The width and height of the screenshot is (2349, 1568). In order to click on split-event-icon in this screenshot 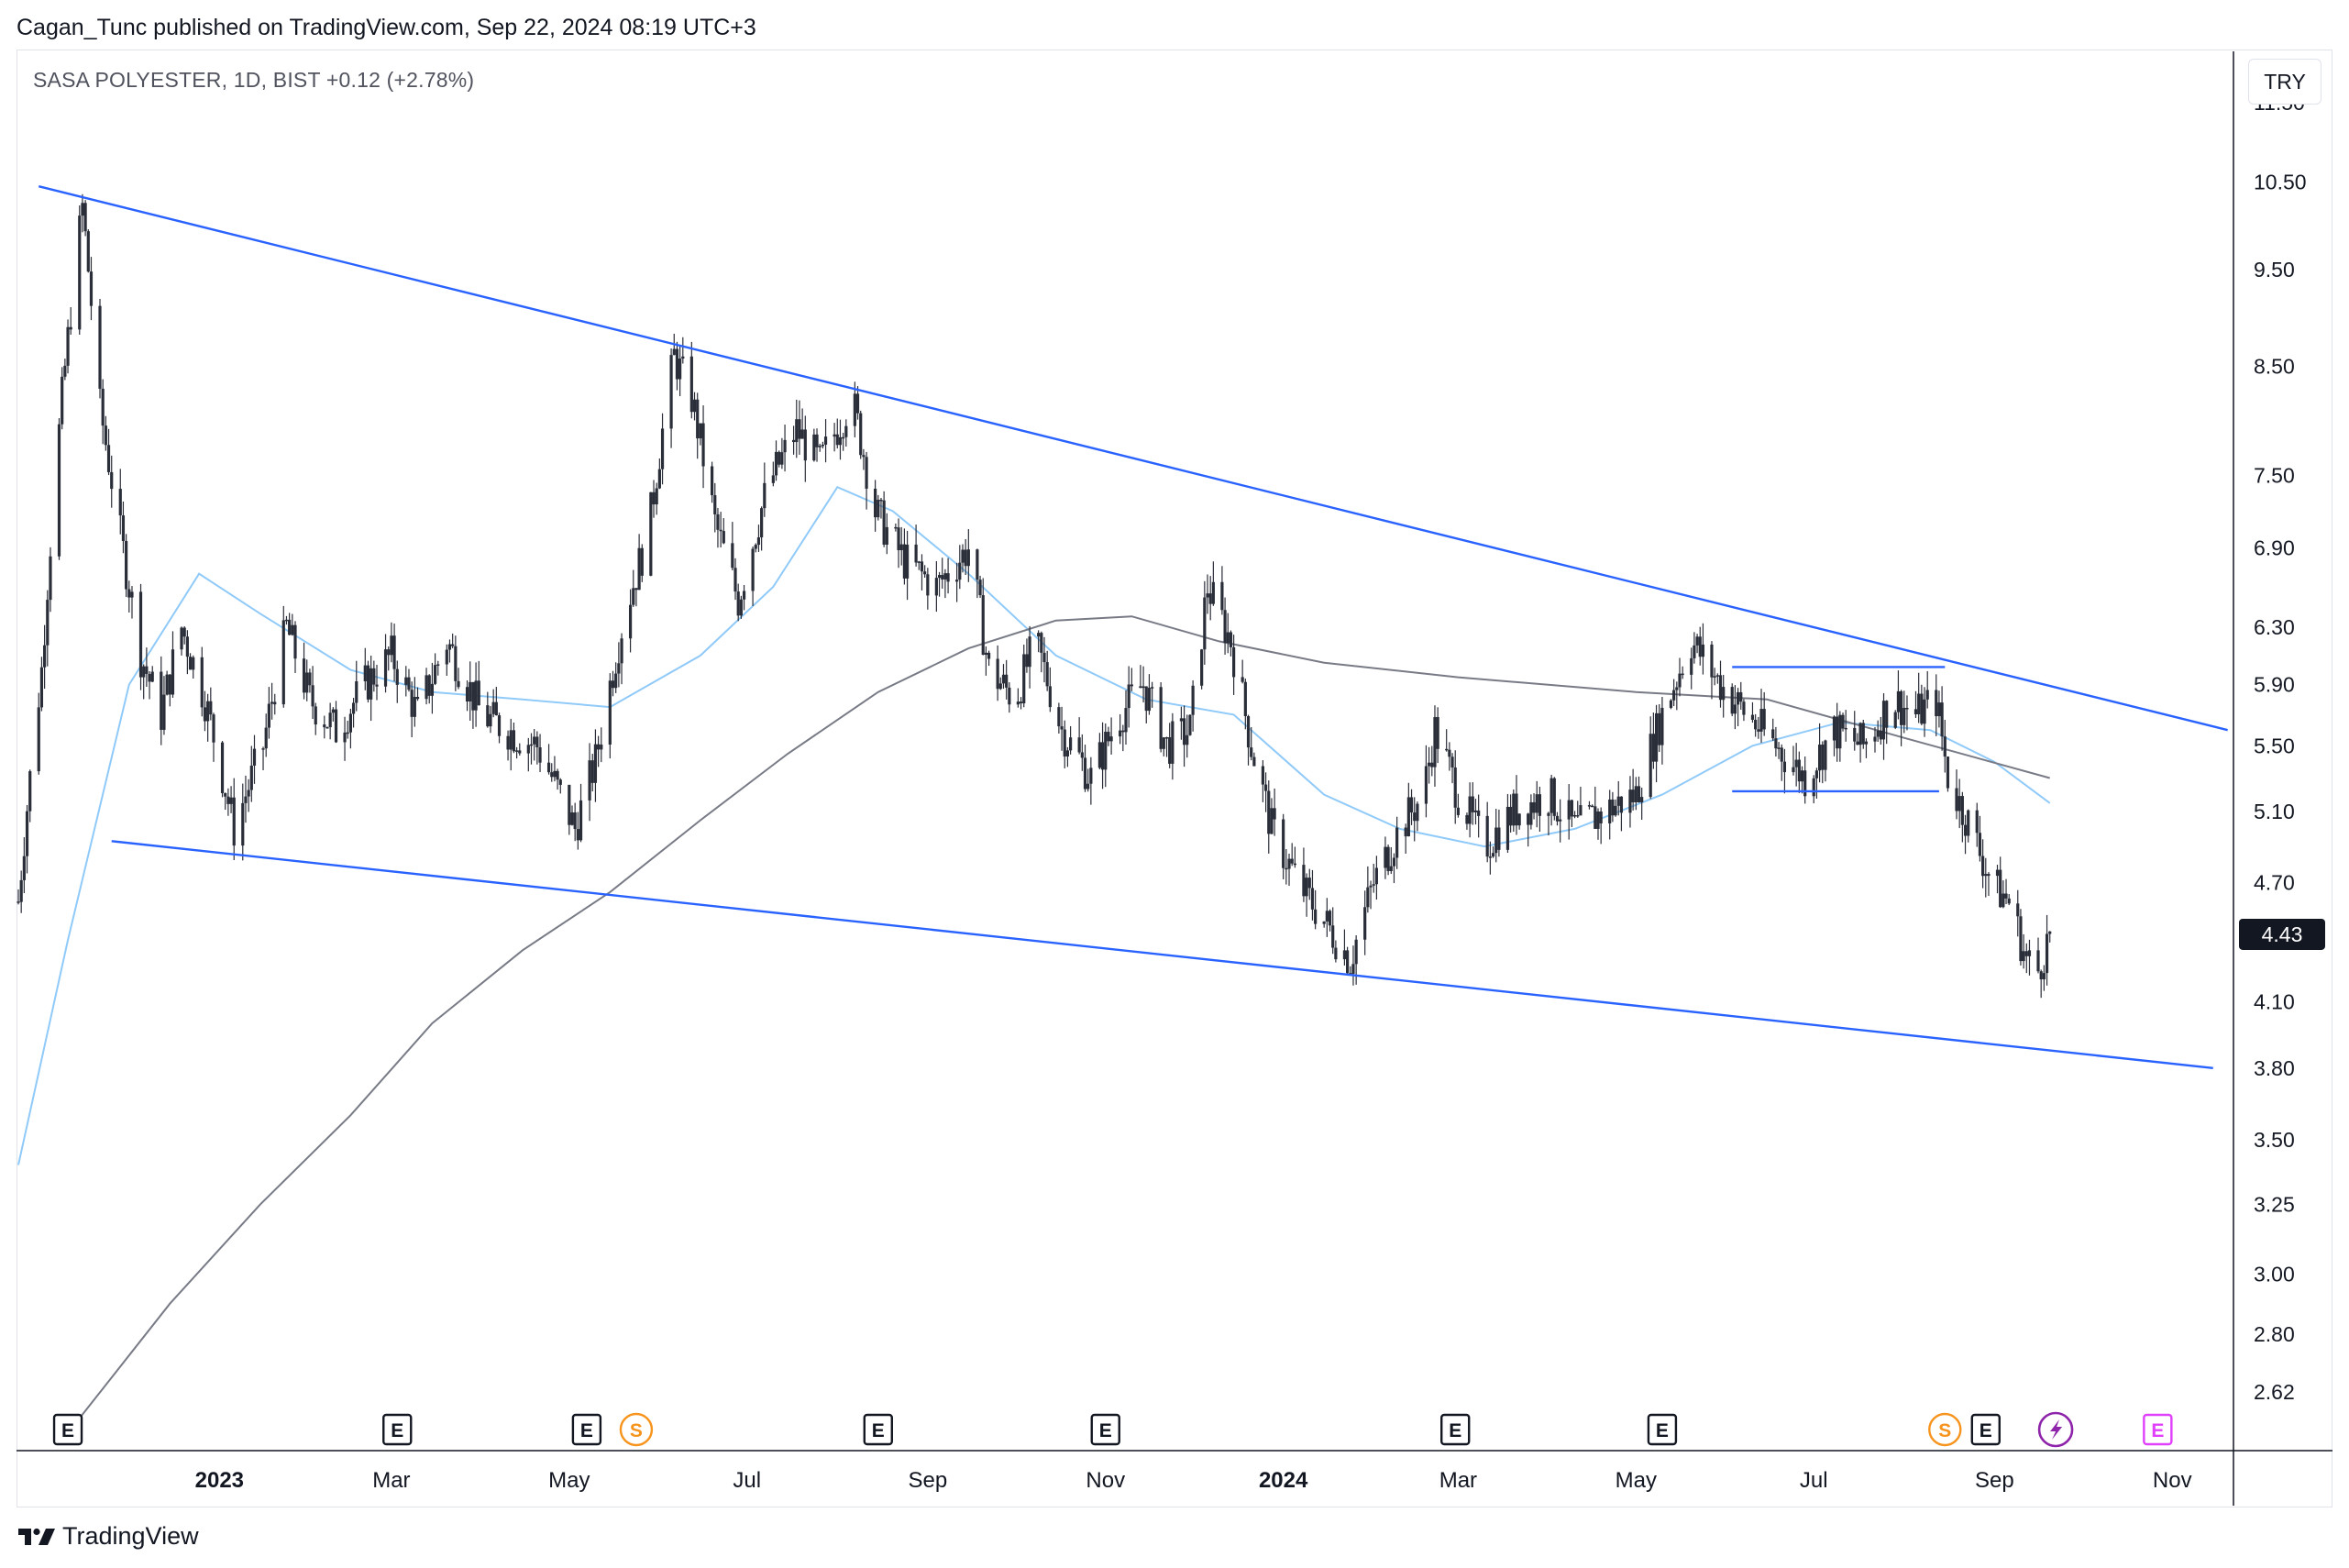, I will do `click(636, 1430)`.